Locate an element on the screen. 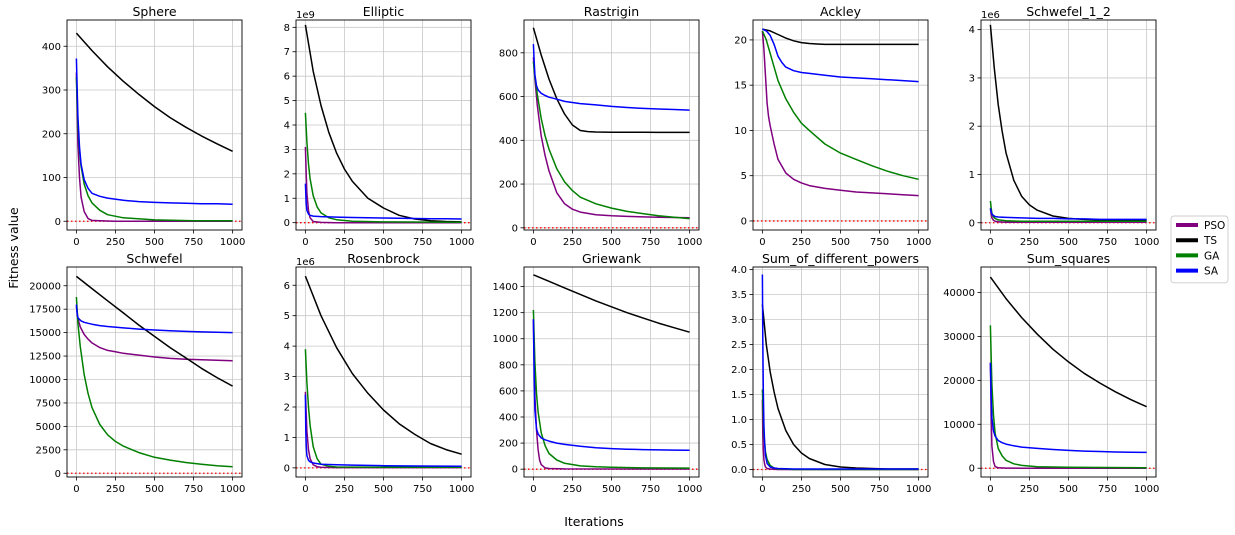 Image resolution: width=1235 pixels, height=535 pixels. subplot-elliptic: 0 250 500 750 1000 0 1 2 3 4 5 6 7 8 Elliptic 1e9 is located at coordinates (379, 126).